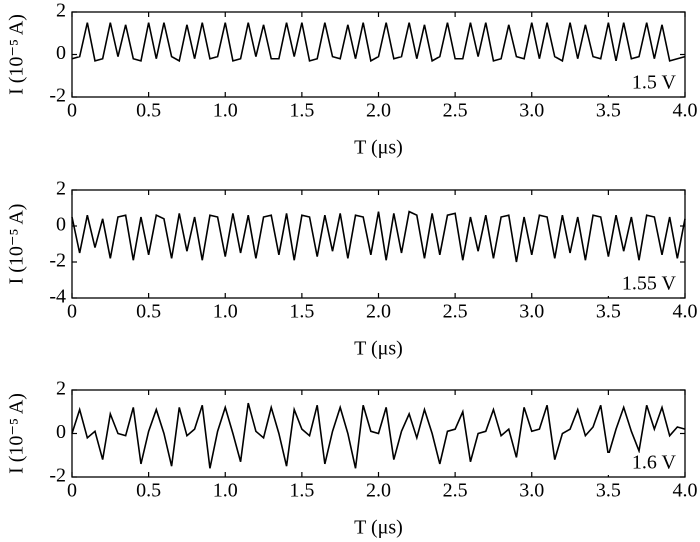  I want to click on voltage-annotation: 1.6 V, so click(654, 463).